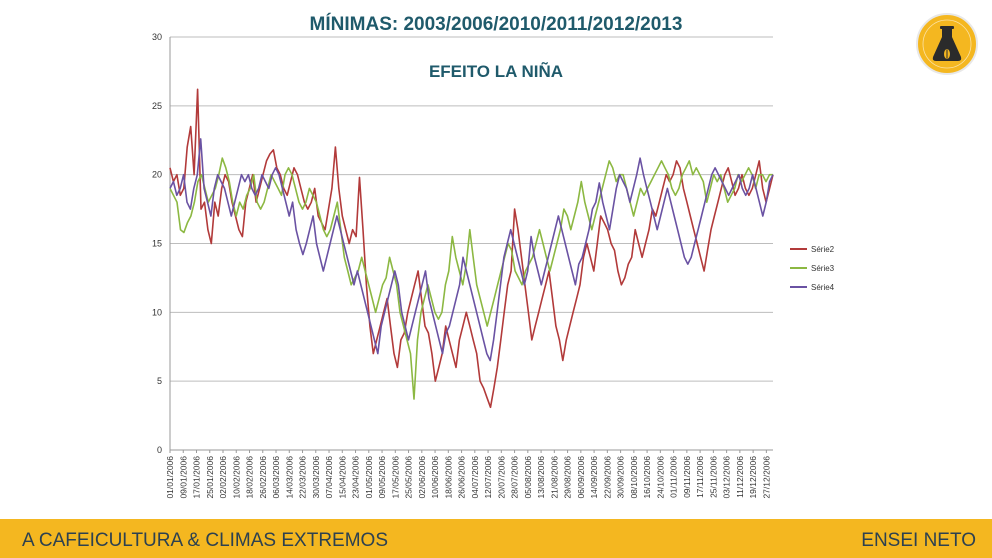 This screenshot has width=992, height=558. I want to click on x-tick-label: 24/10/2006, so click(660, 477).